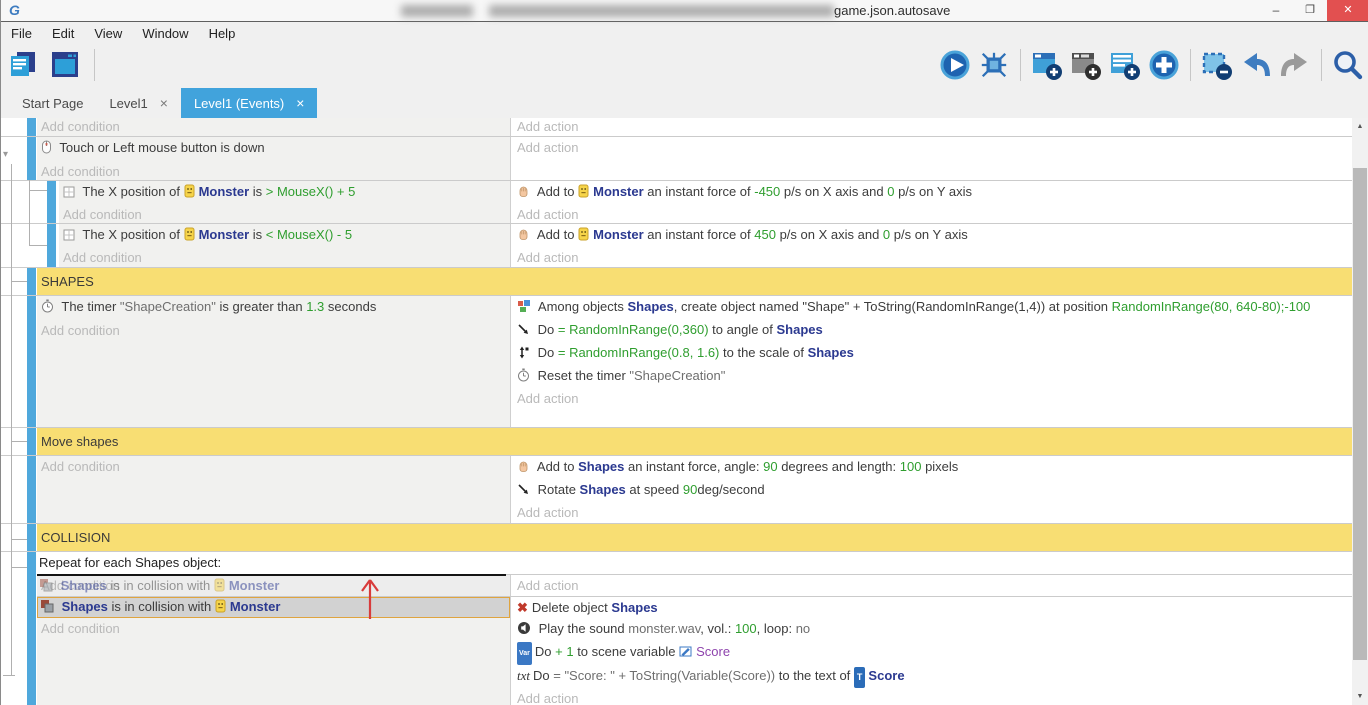  What do you see at coordinates (63, 33) in the screenshot?
I see `menu-edit: Edit` at bounding box center [63, 33].